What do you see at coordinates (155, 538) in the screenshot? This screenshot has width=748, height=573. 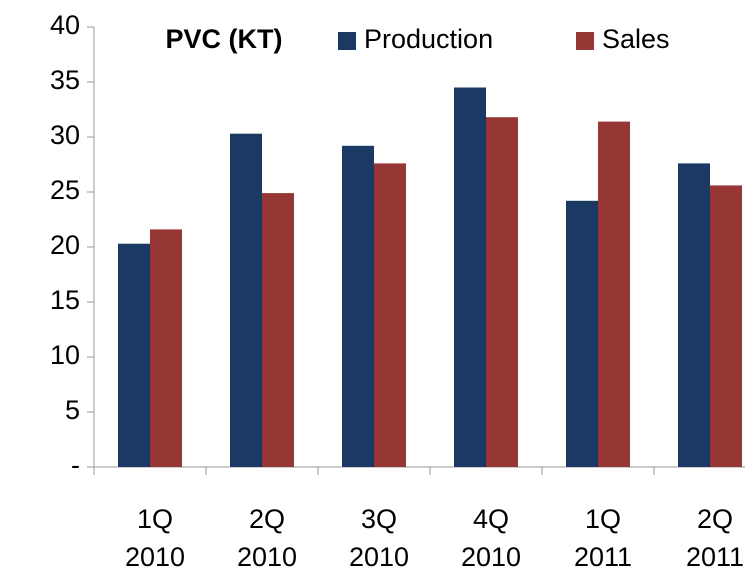 I see `x-tick-label: 1Q 2010` at bounding box center [155, 538].